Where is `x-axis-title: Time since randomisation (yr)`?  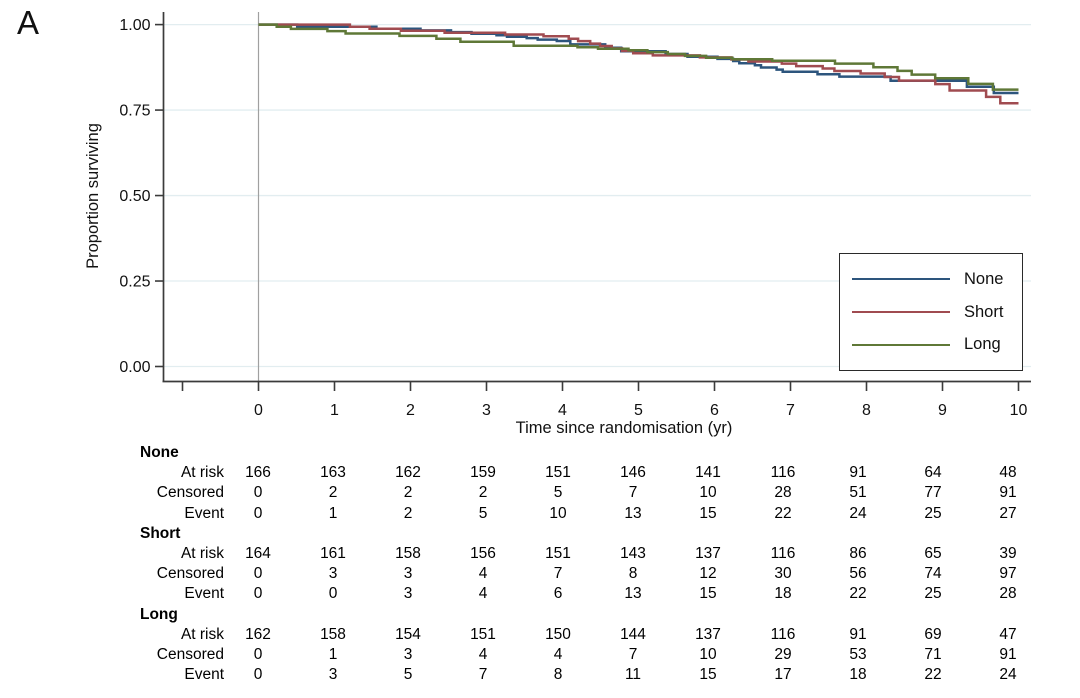
x-axis-title: Time since randomisation (yr) is located at coordinates (624, 428).